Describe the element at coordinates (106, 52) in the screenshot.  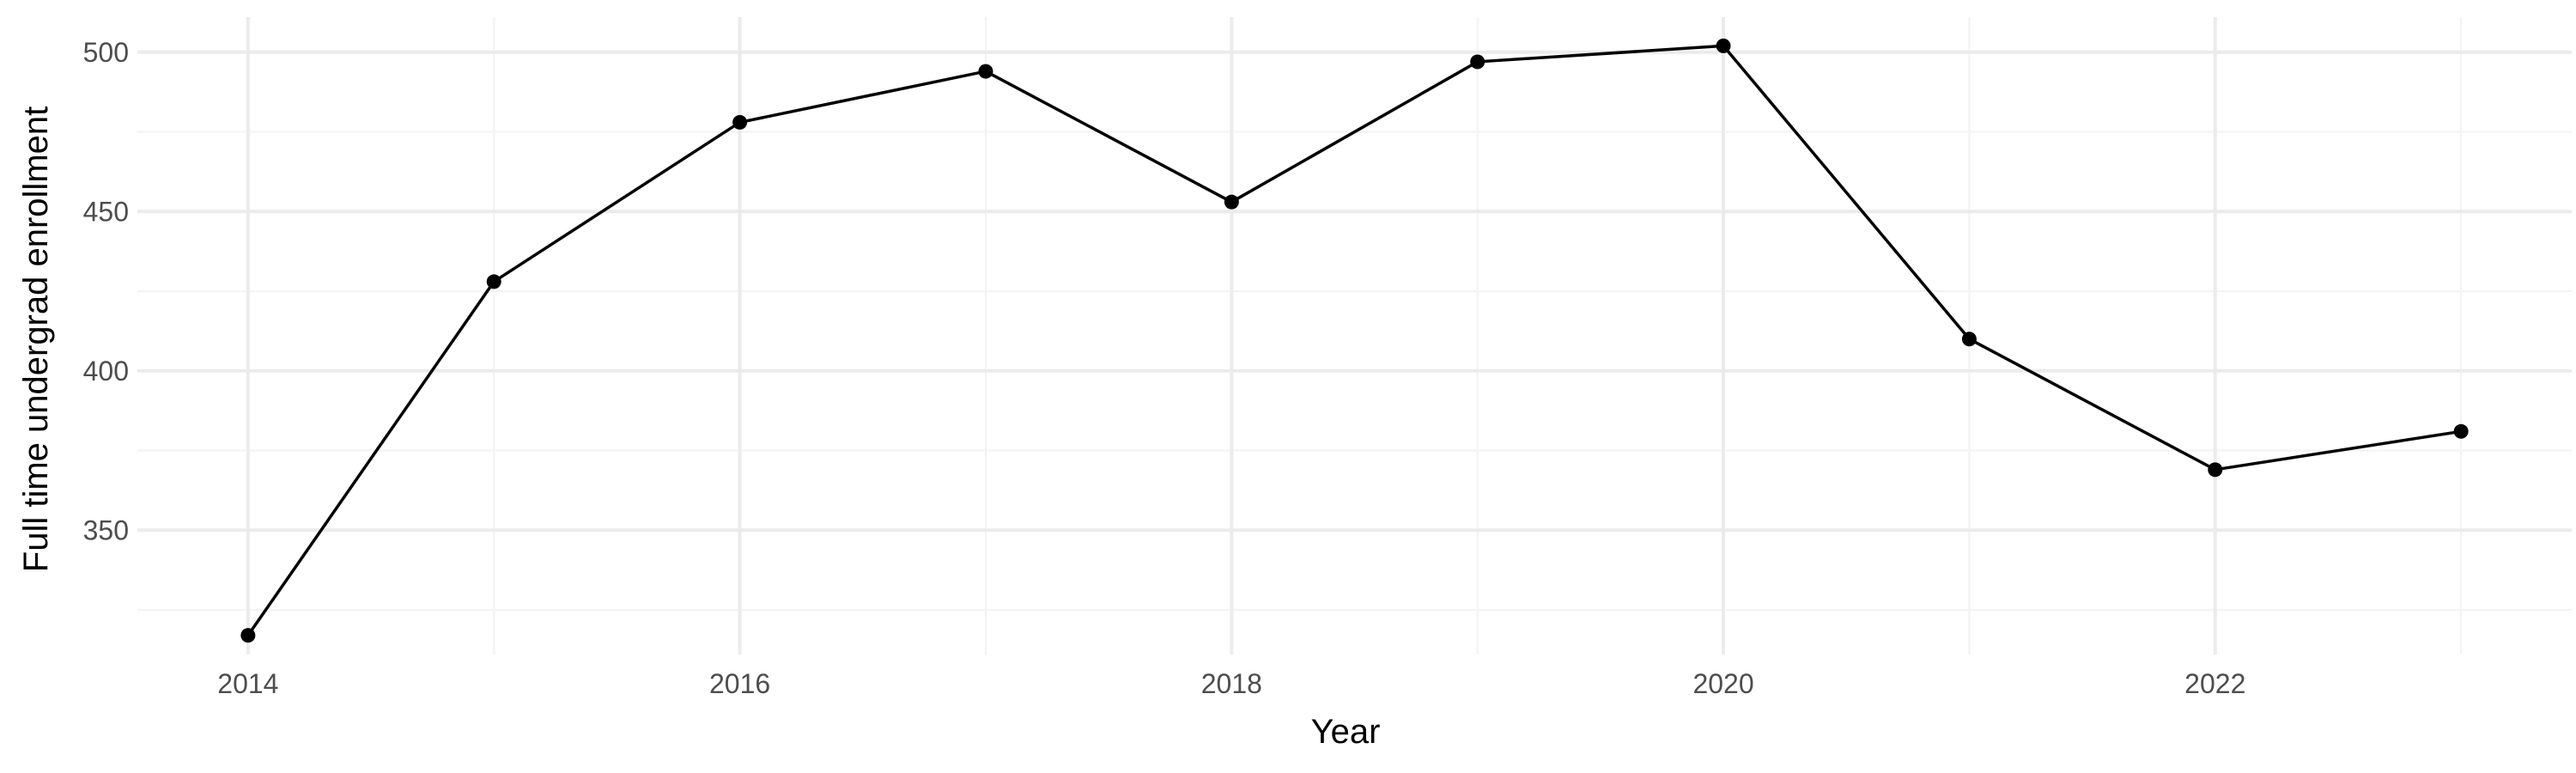
I see `y-tick-label: 500` at that location.